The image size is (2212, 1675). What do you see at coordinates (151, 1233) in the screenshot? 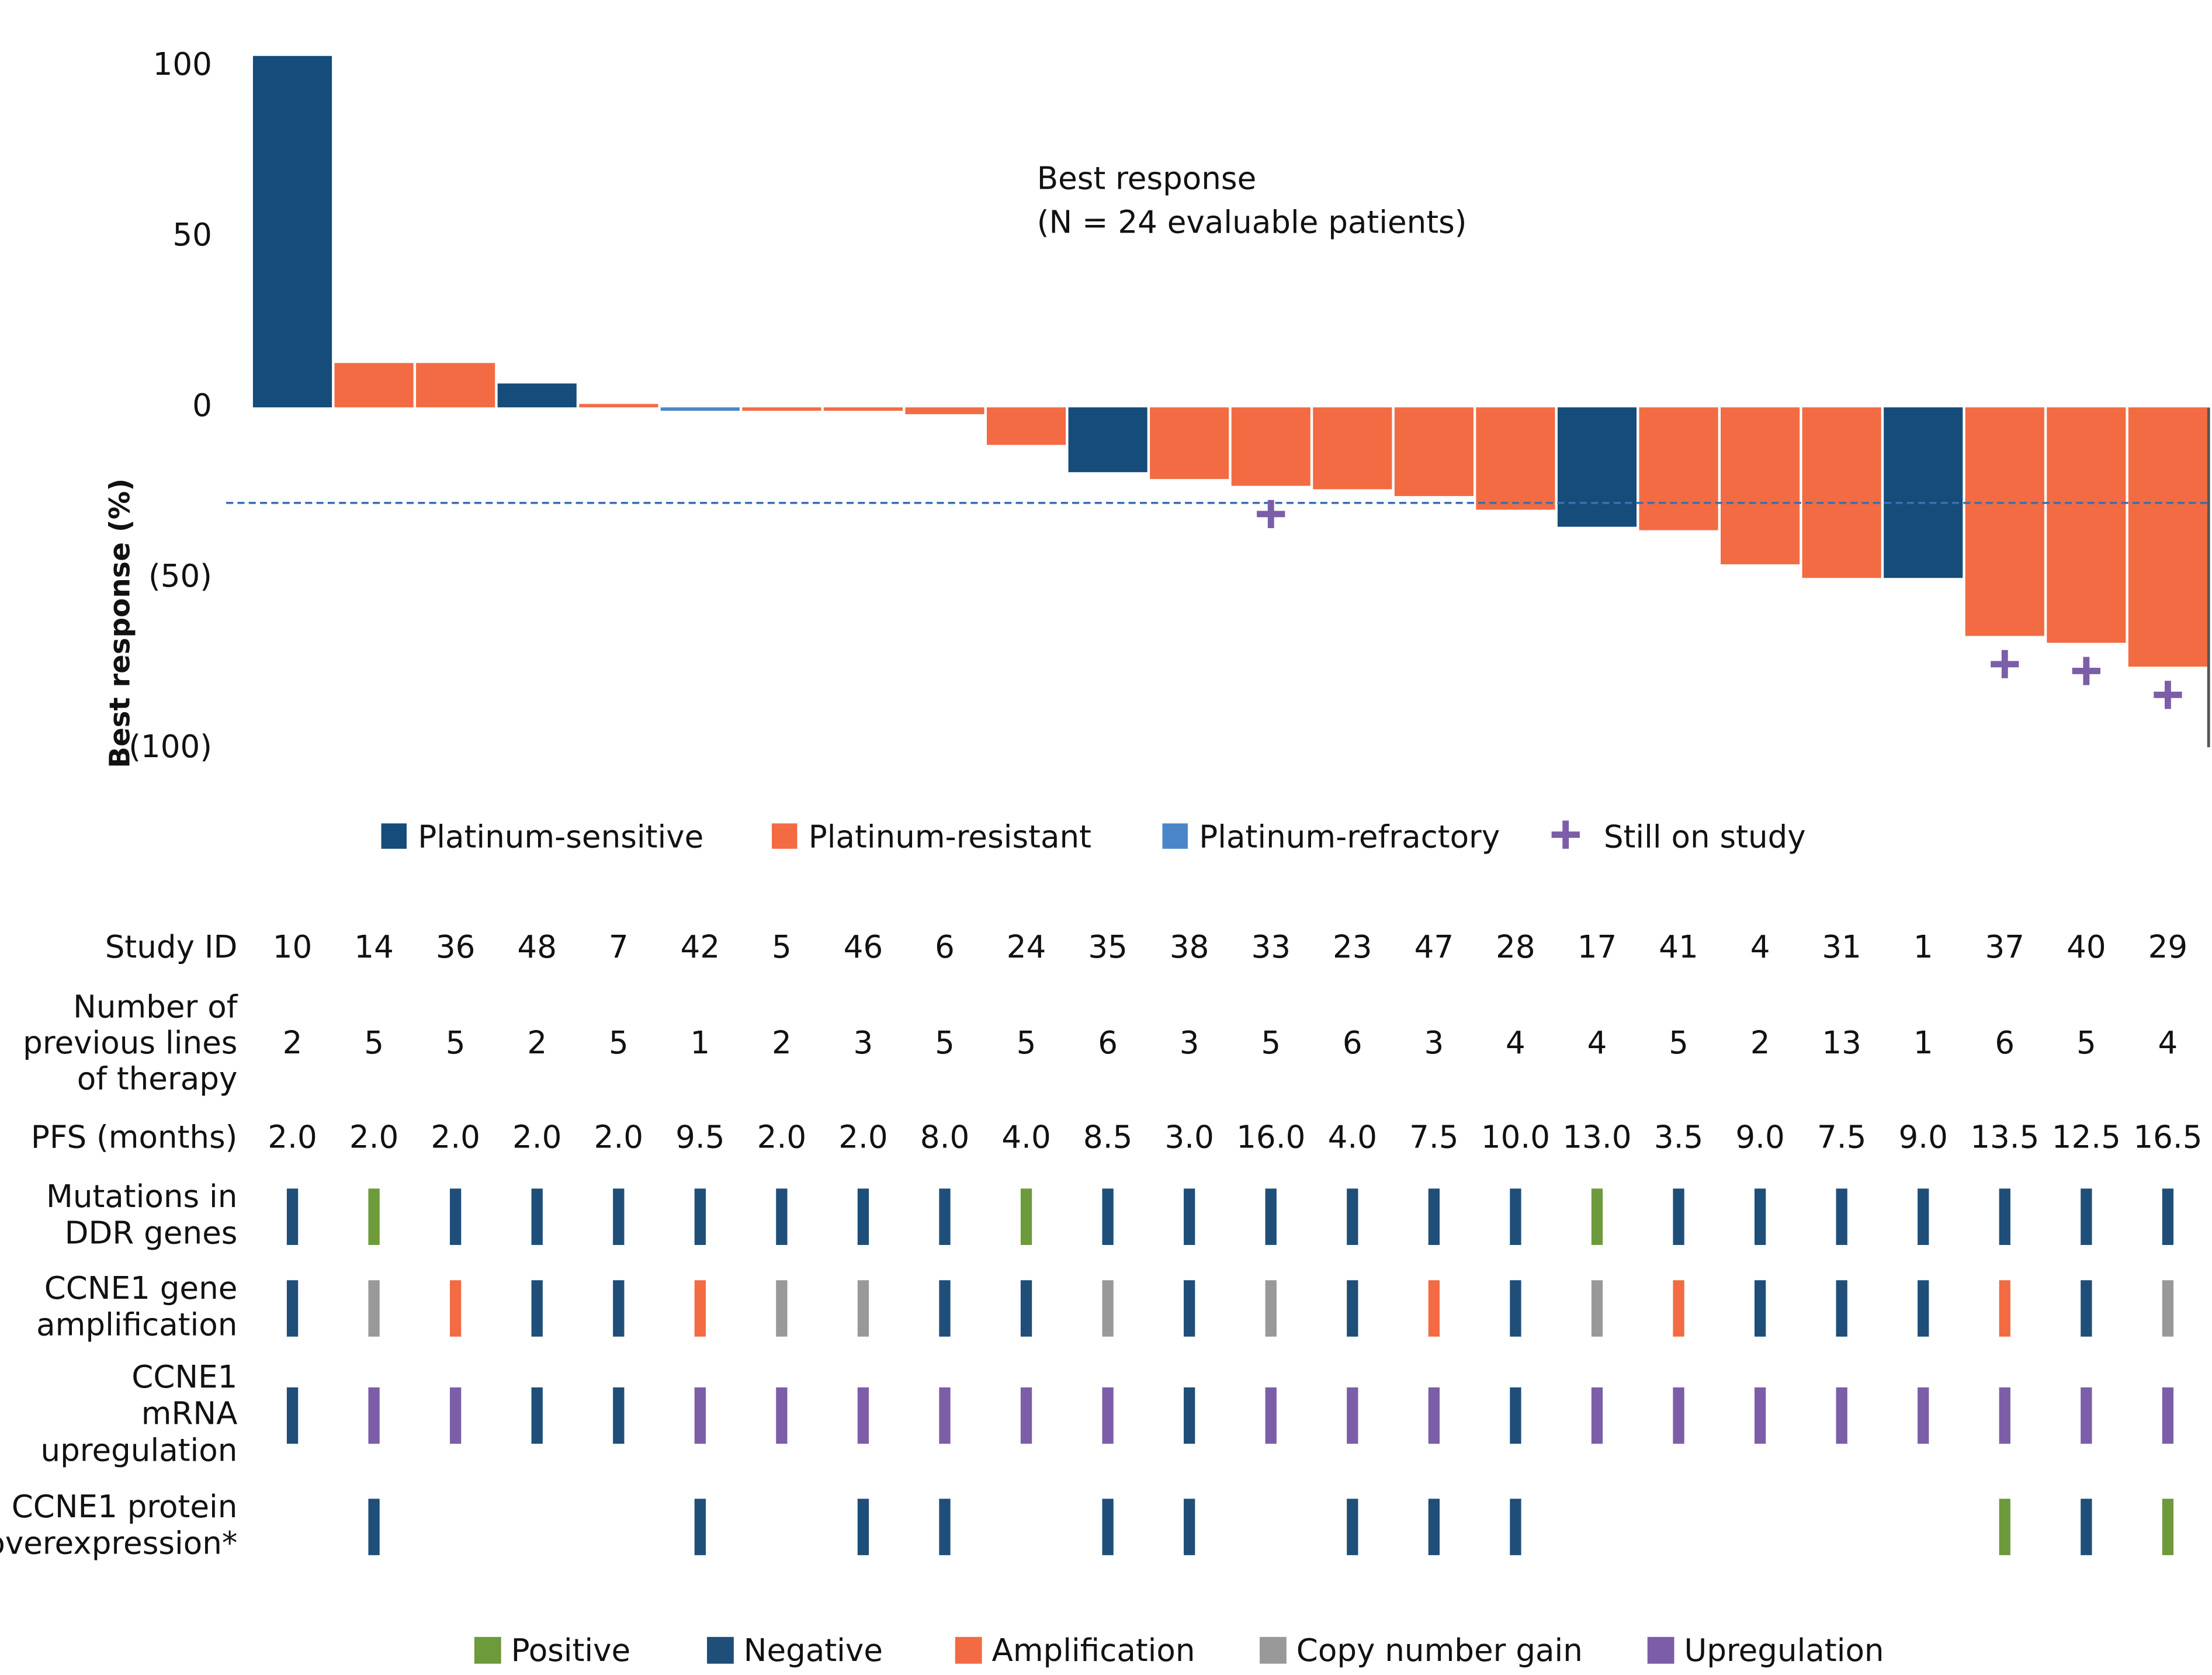
I see `row-label: DDR genes` at bounding box center [151, 1233].